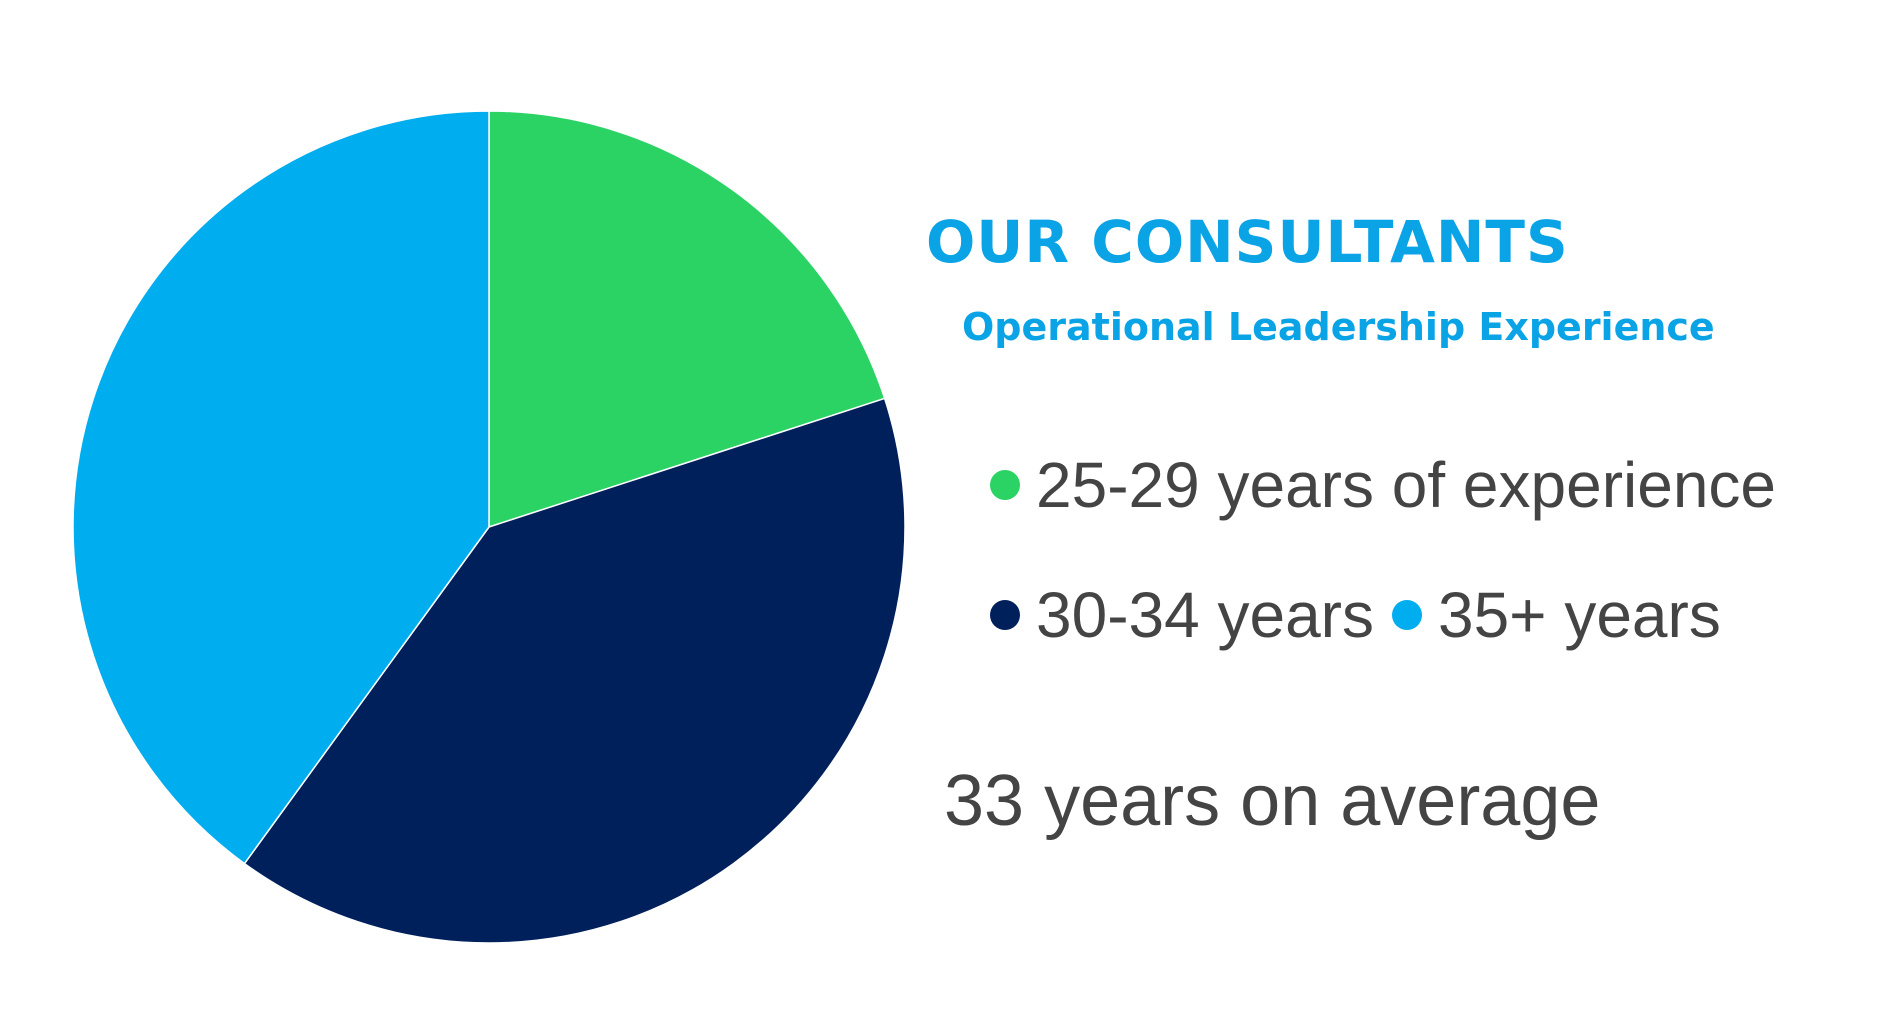 The width and height of the screenshot is (1879, 1026). I want to click on legend-label-35-plus: 35+ years, so click(1579, 615).